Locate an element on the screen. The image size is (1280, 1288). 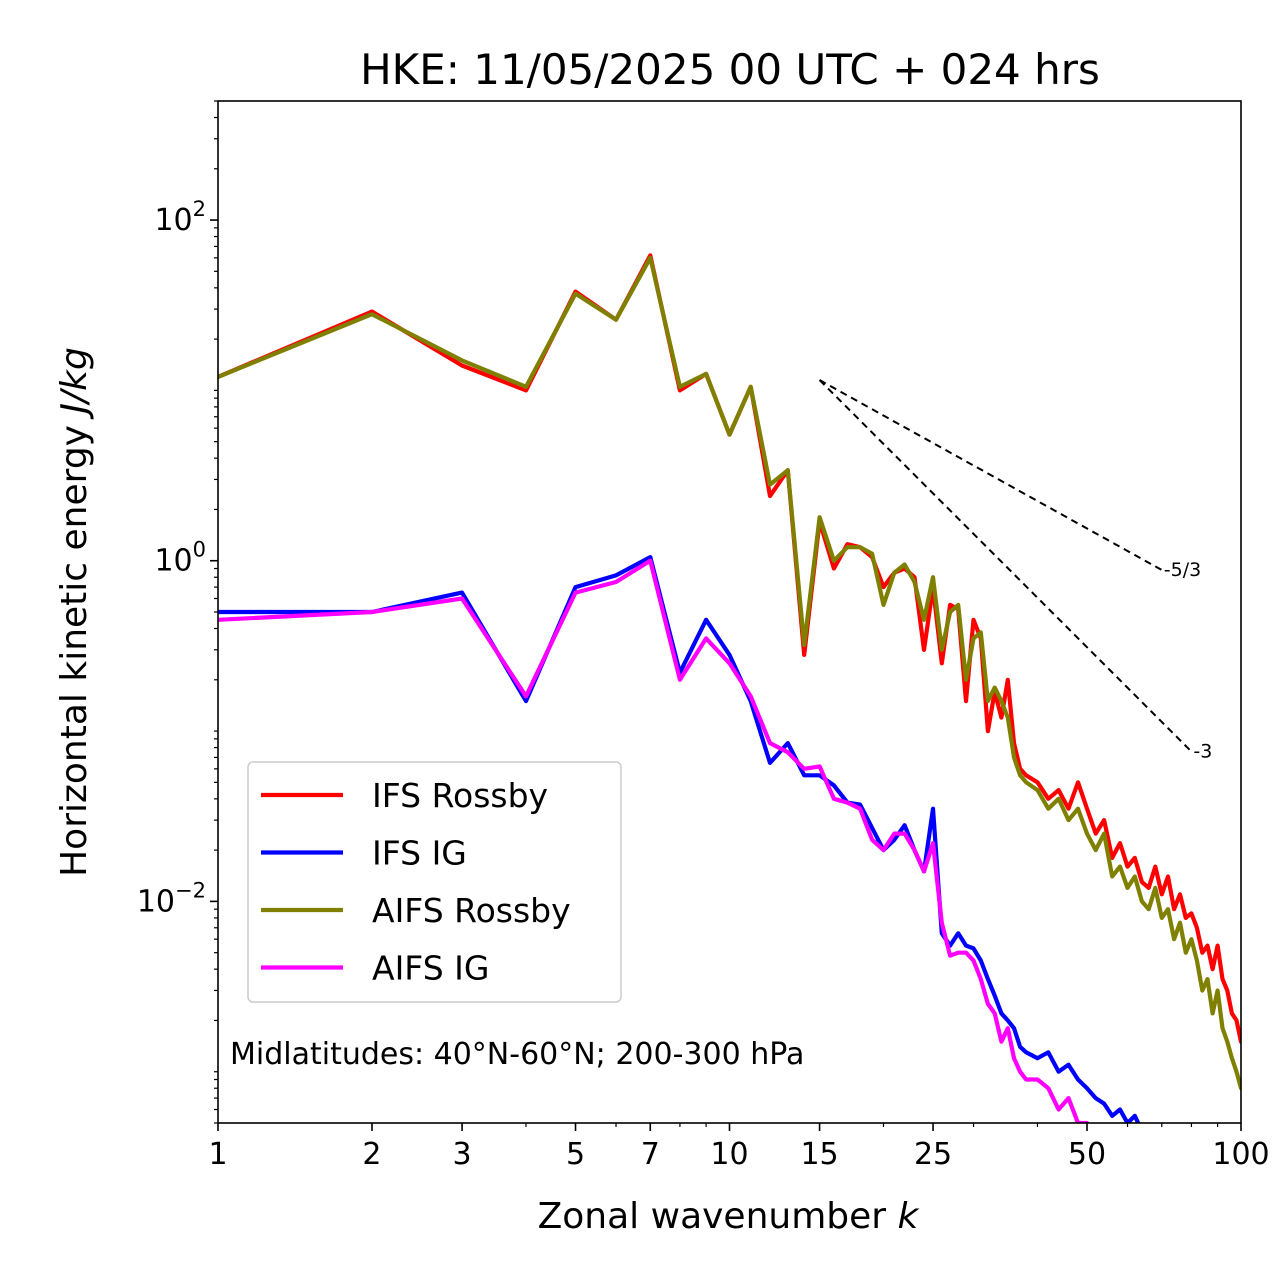
x-tick-label: 15 is located at coordinates (819, 1154).